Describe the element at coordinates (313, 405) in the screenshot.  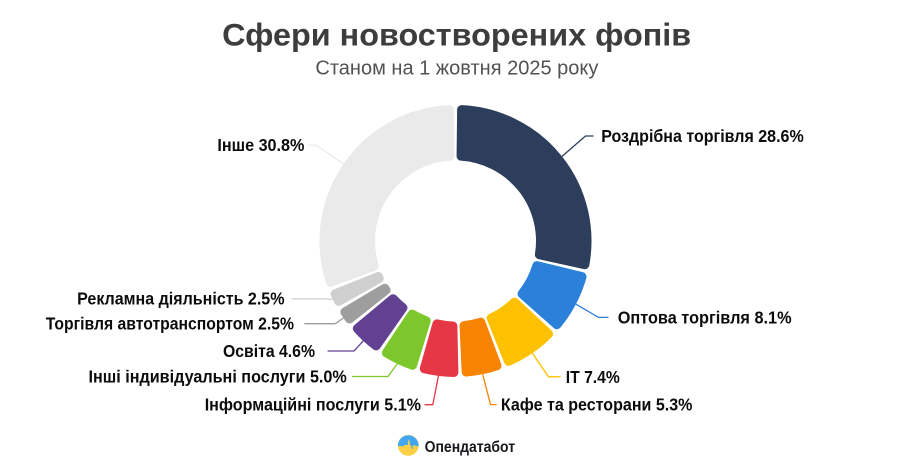
I see `svg-text: Інформаційні послуги 5.1%` at that location.